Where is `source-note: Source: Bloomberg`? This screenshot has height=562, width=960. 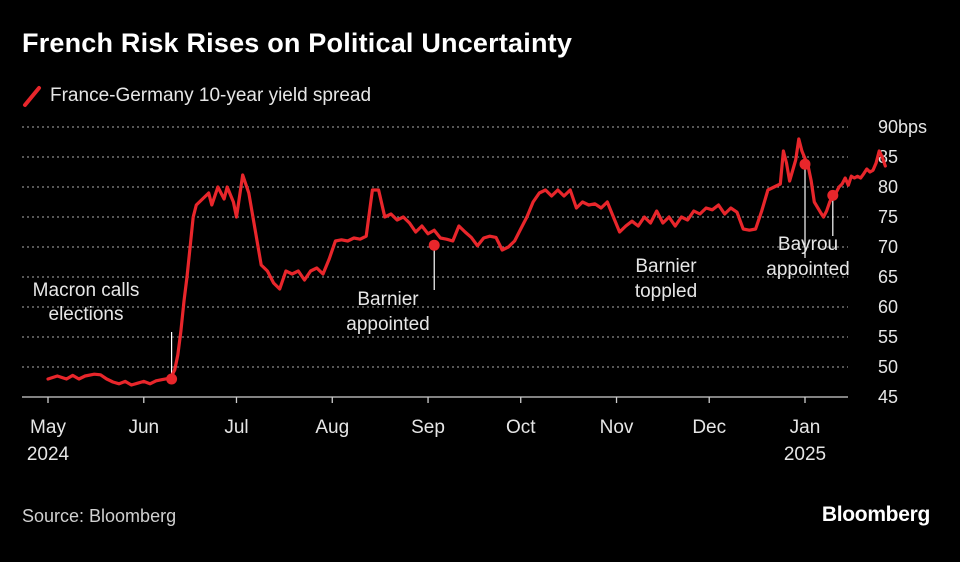
source-note: Source: Bloomberg is located at coordinates (99, 516).